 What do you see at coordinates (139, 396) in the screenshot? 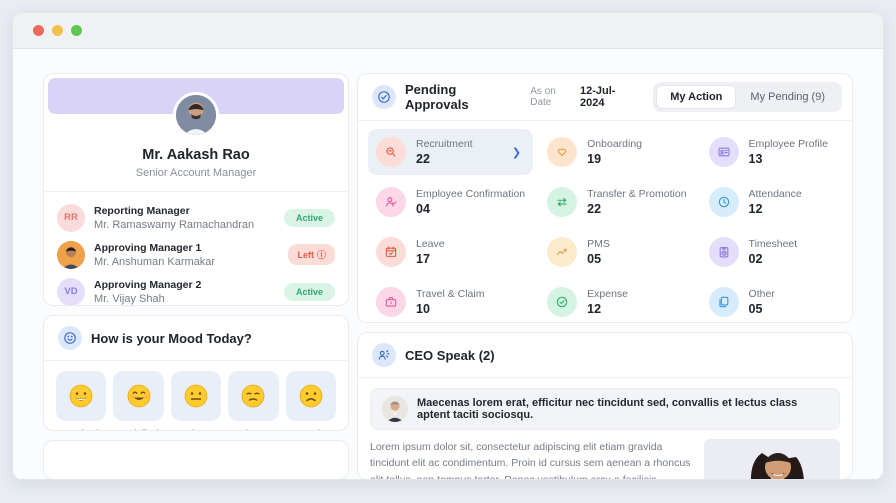
I see `smiling-face-icon` at bounding box center [139, 396].